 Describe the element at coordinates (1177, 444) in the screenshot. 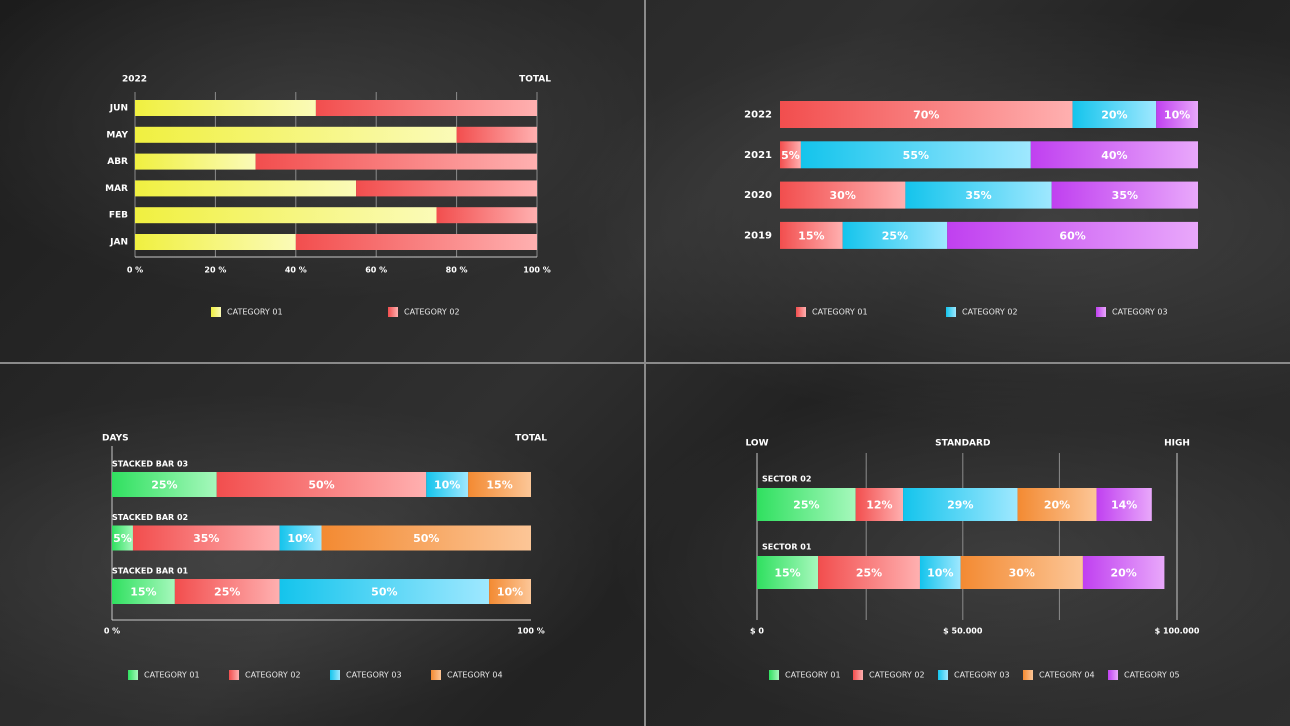

I see `scale-label-high: HIGH` at that location.